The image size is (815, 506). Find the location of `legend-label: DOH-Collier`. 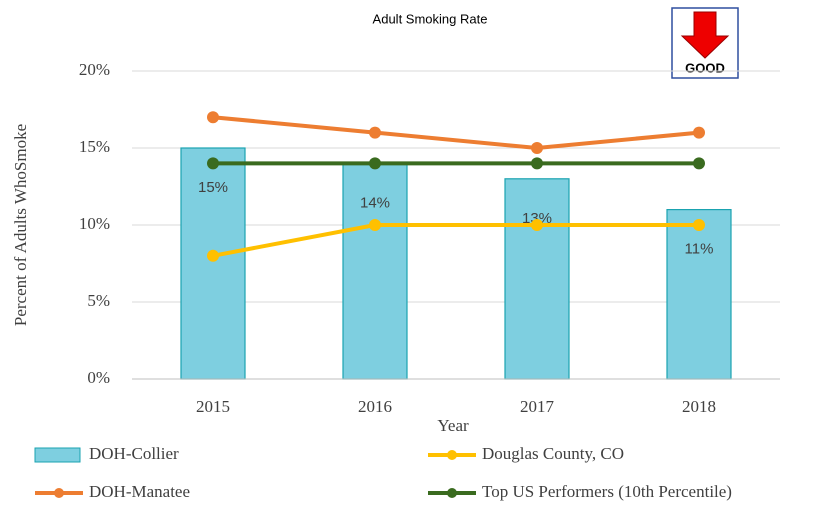

legend-label: DOH-Collier is located at coordinates (134, 453).